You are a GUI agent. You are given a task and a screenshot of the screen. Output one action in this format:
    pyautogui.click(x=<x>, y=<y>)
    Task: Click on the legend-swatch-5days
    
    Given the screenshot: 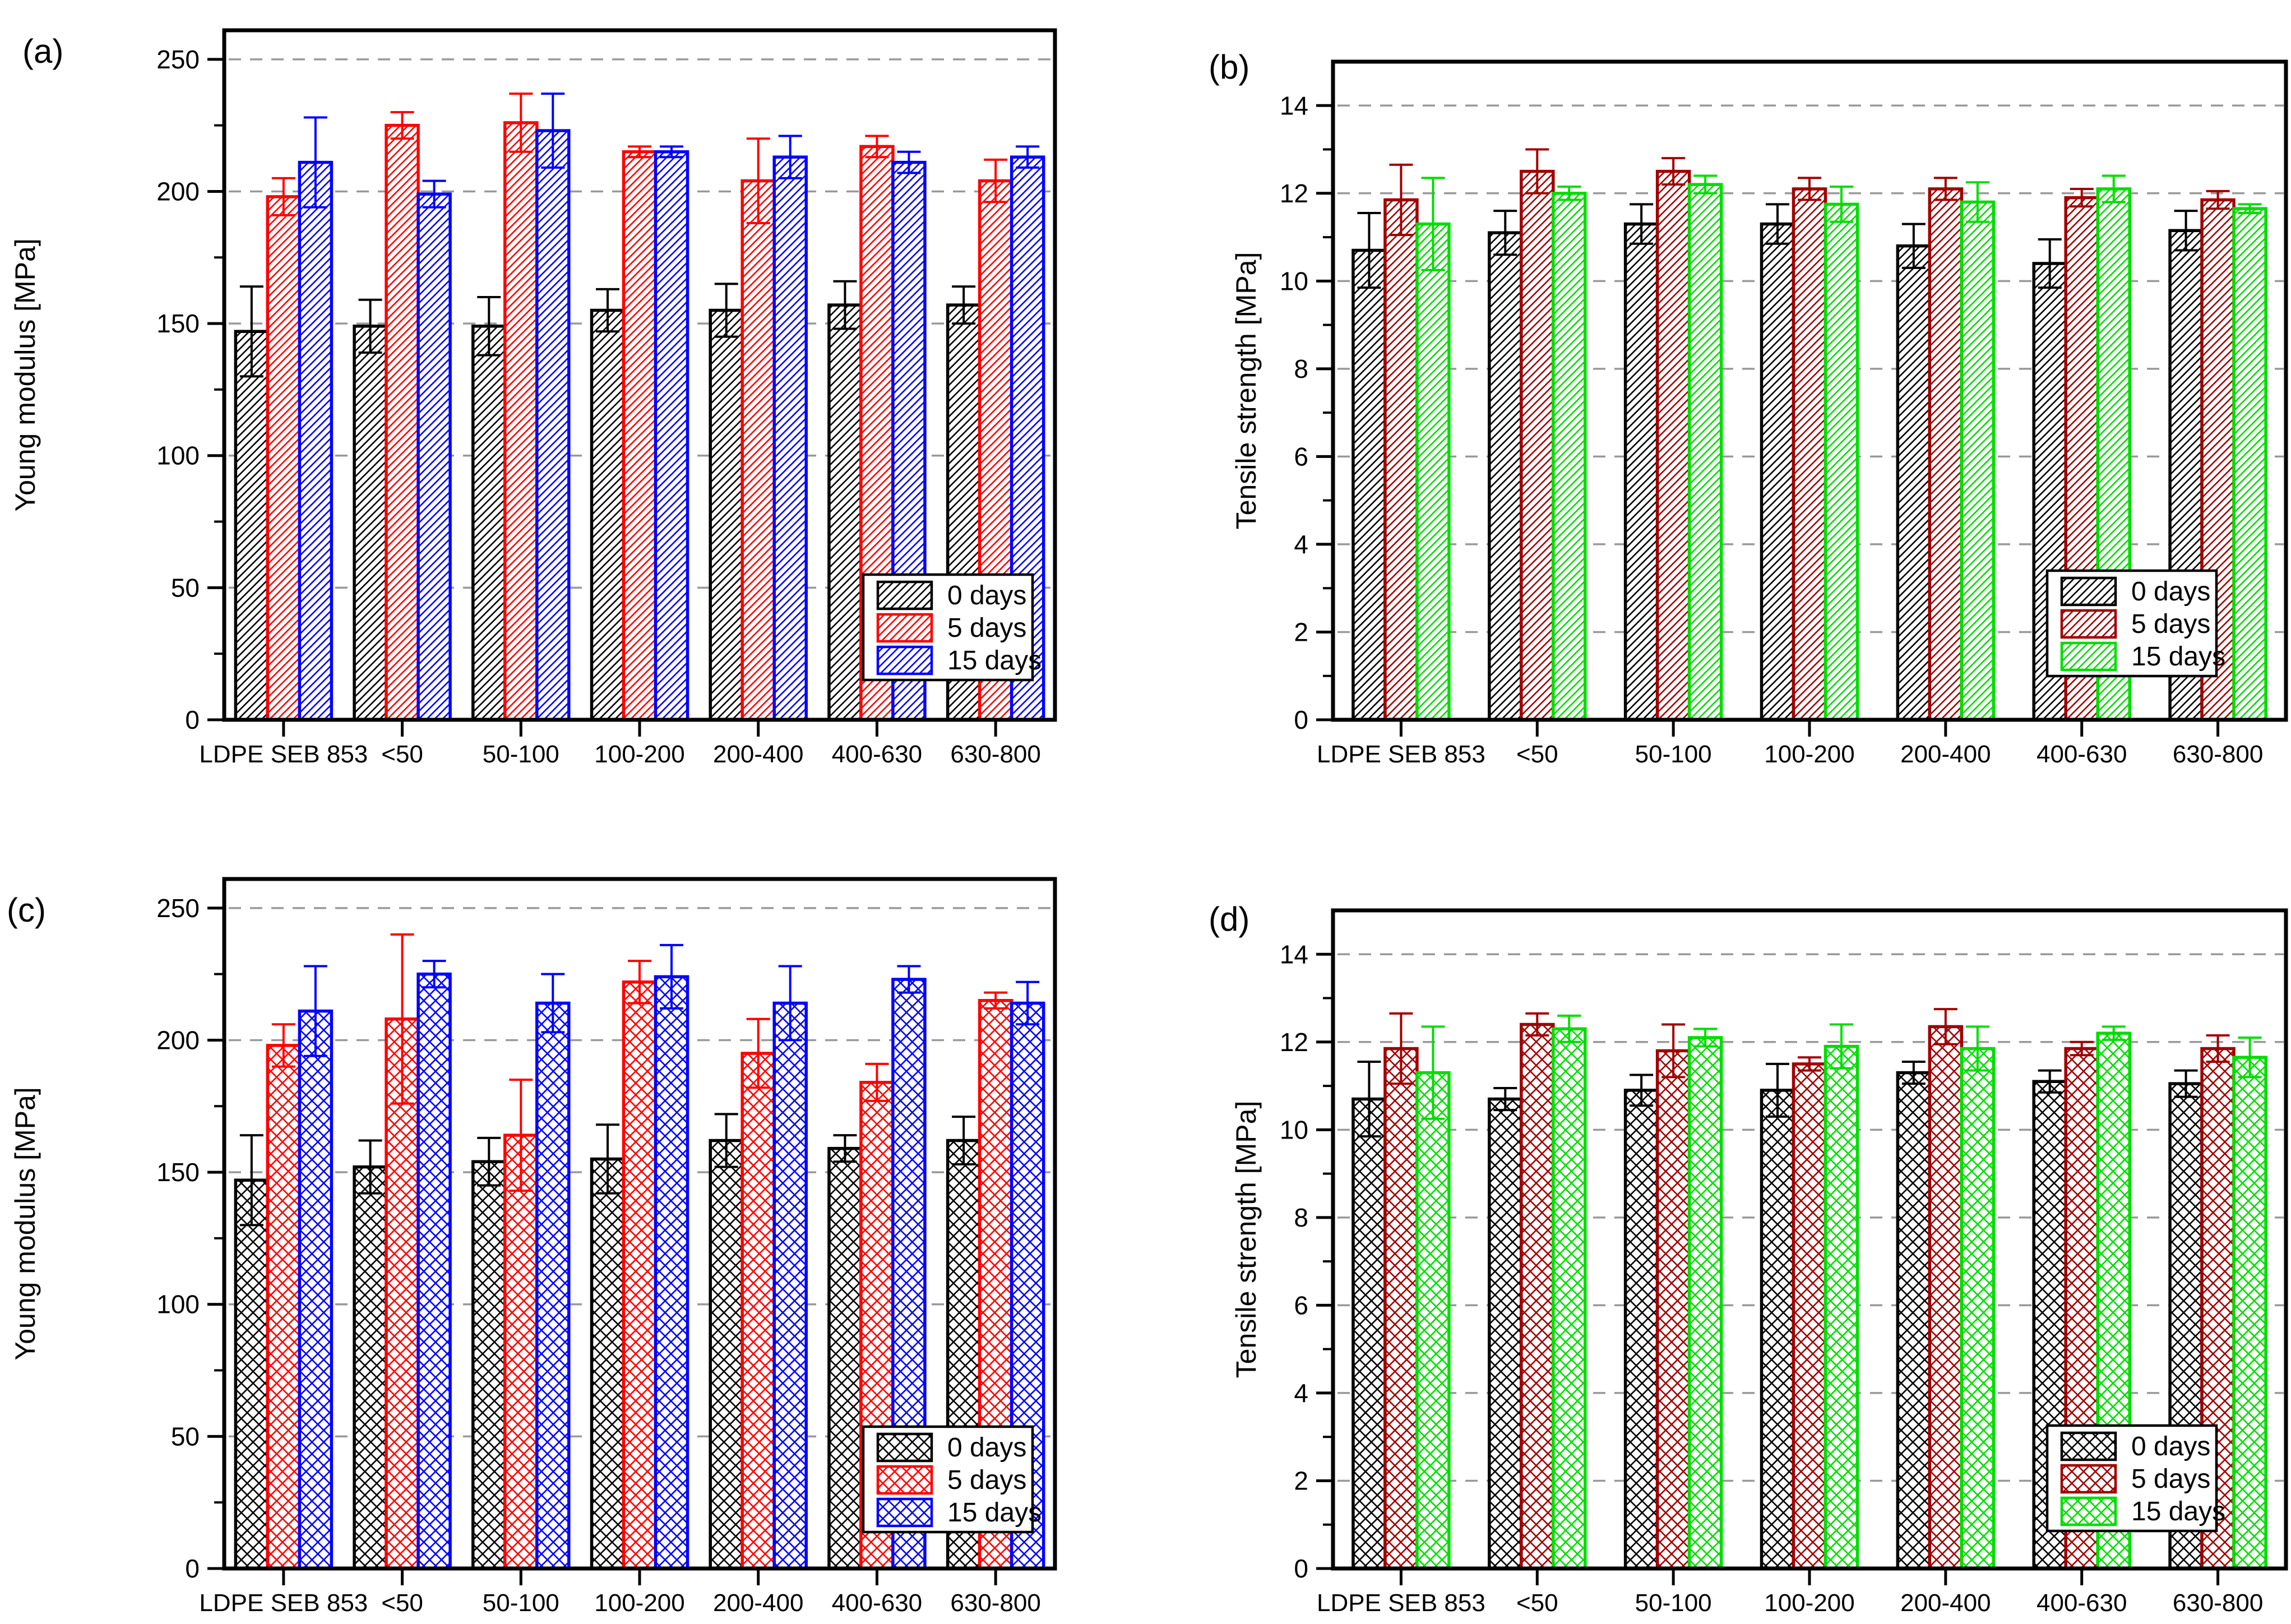 What is the action you would take?
    pyautogui.click(x=904, y=628)
    